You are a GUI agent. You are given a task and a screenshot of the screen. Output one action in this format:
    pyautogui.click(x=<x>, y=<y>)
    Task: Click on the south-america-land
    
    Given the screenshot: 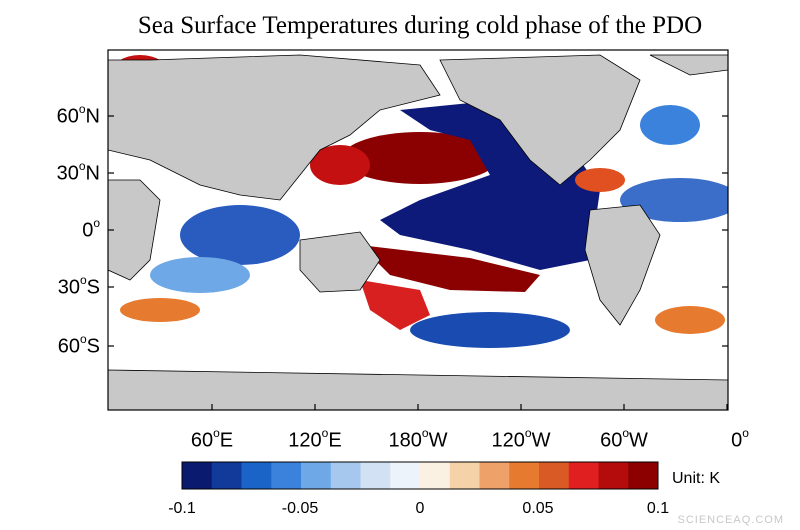 What is the action you would take?
    pyautogui.click(x=622, y=265)
    